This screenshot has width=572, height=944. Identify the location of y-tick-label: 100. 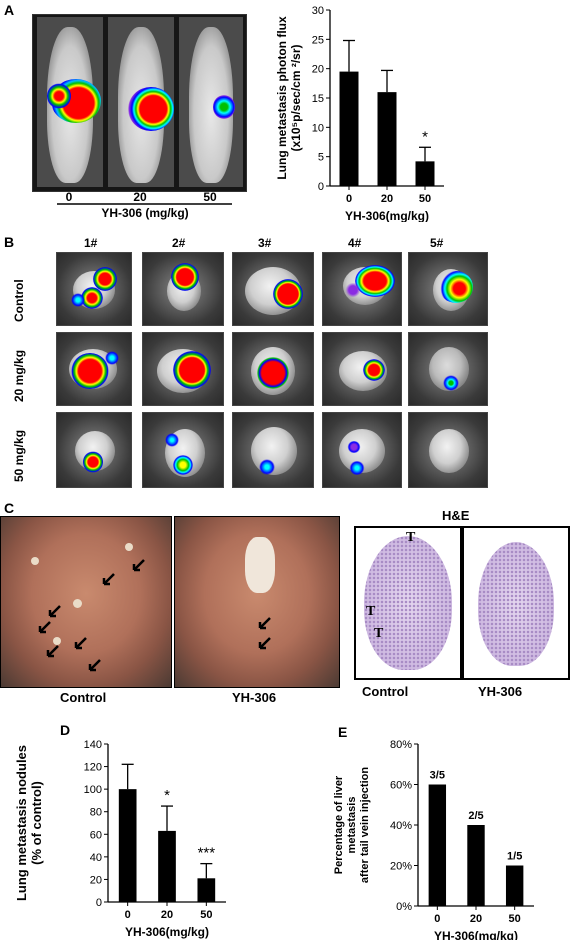
(93, 790).